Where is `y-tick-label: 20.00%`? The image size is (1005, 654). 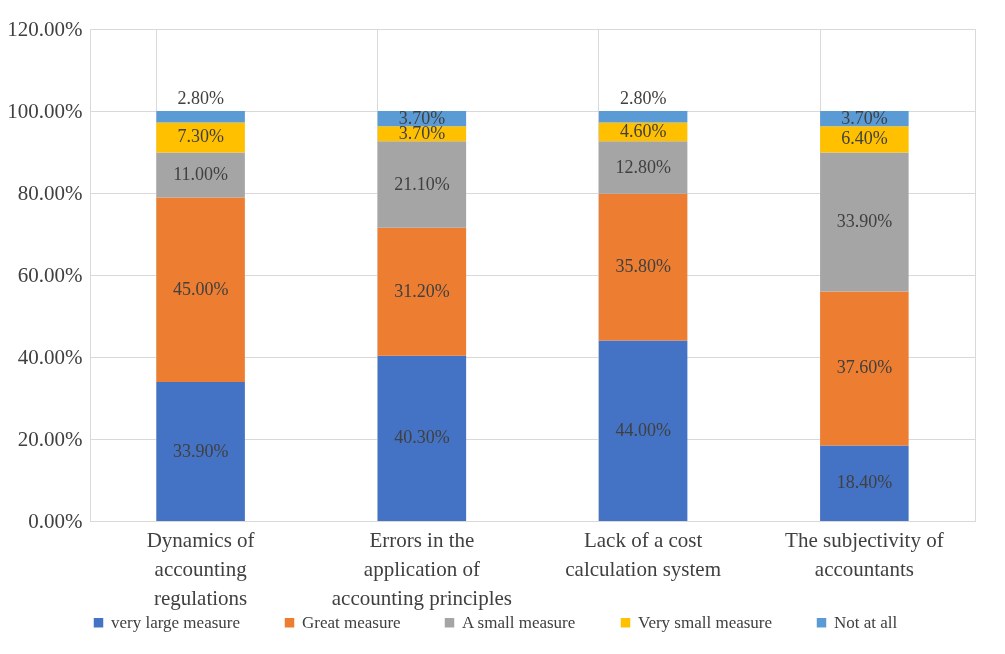 y-tick-label: 20.00% is located at coordinates (50, 438).